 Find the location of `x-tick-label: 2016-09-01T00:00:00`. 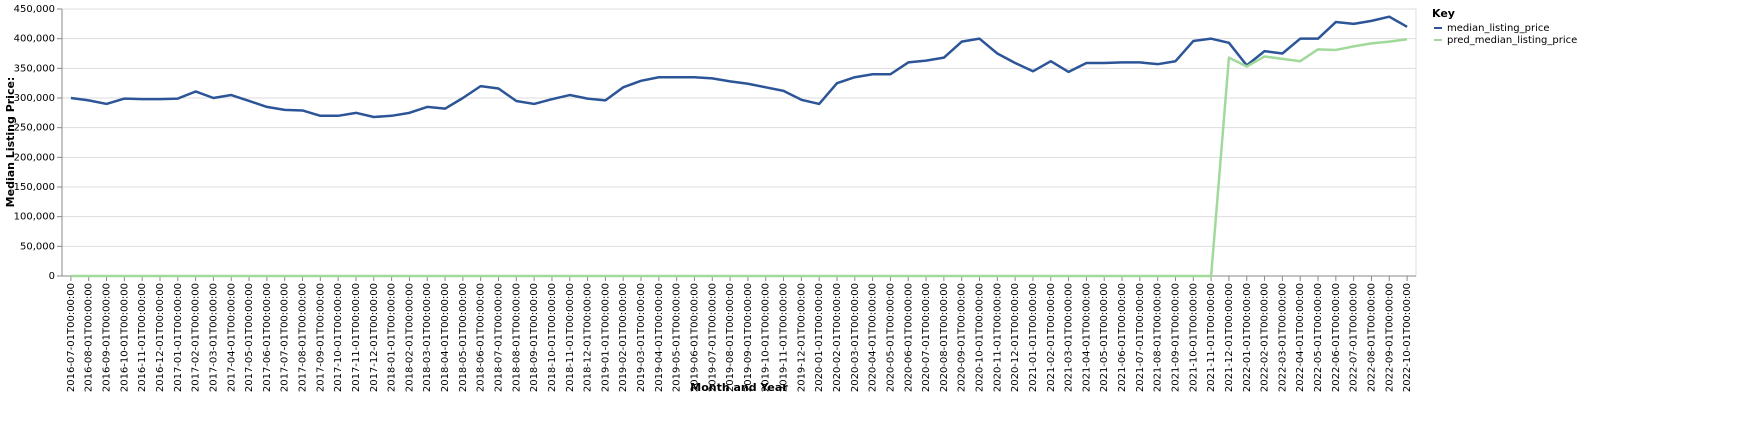

x-tick-label: 2016-09-01T00:00:00 is located at coordinates (107, 337).